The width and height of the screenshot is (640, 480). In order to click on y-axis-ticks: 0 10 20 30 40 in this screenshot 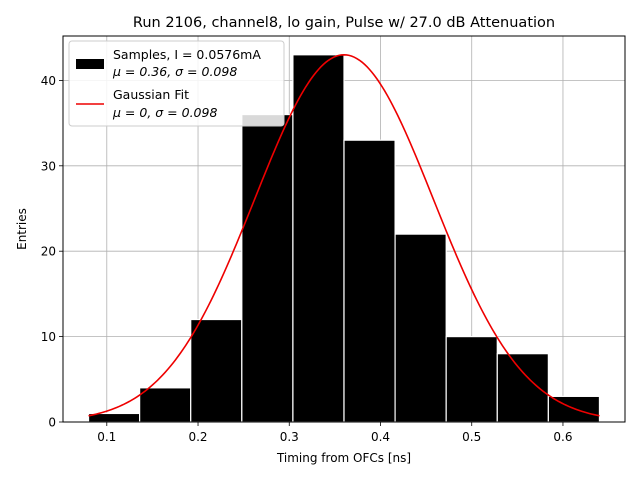, I will do `click(52, 252)`.